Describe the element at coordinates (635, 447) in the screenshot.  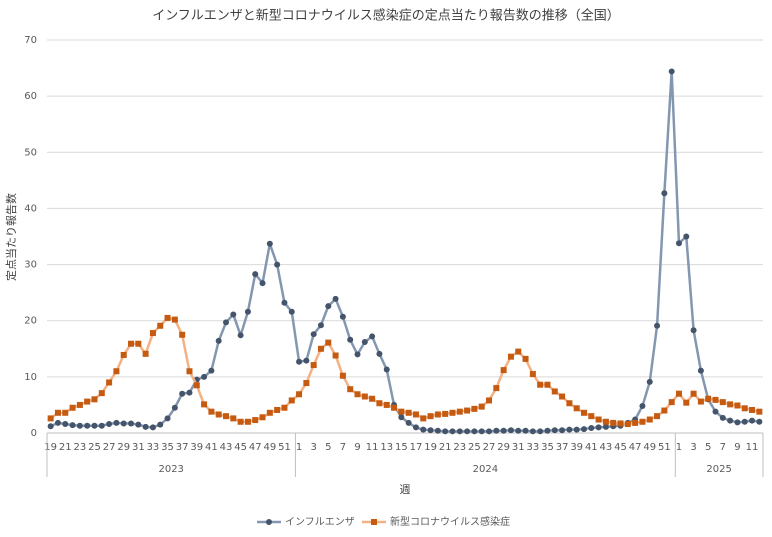
I see `x-tick-label: 47` at that location.